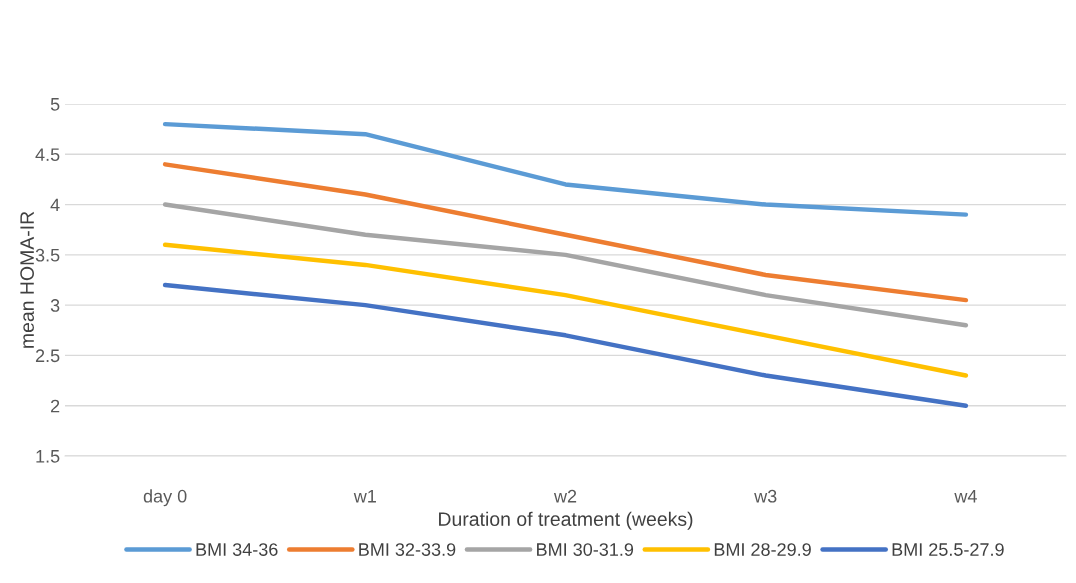 This screenshot has width=1076, height=583. I want to click on y-tick-label: 2, so click(55, 406).